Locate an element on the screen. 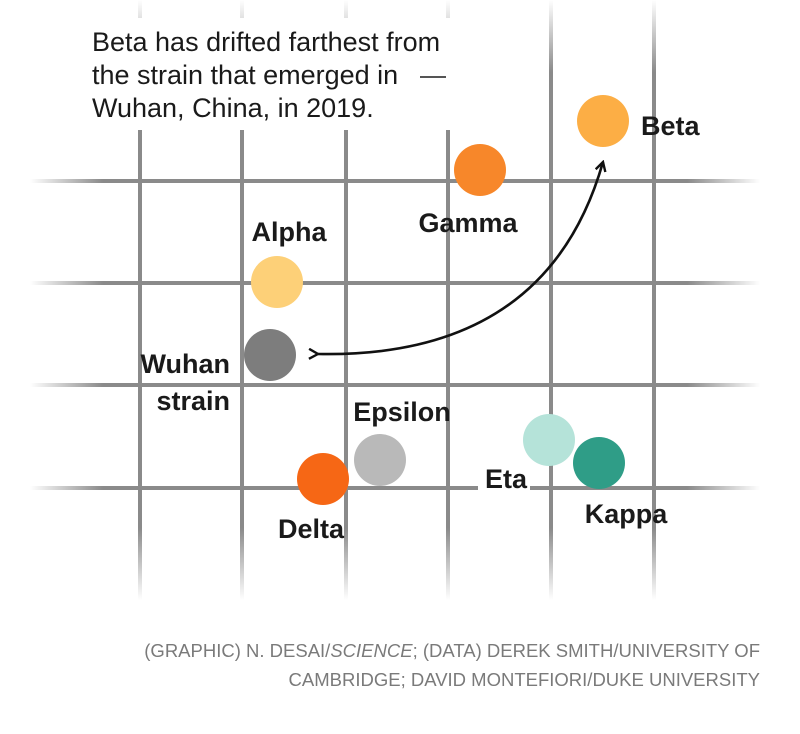  annotation-line-2: the strain that emerged in is located at coordinates (245, 75).